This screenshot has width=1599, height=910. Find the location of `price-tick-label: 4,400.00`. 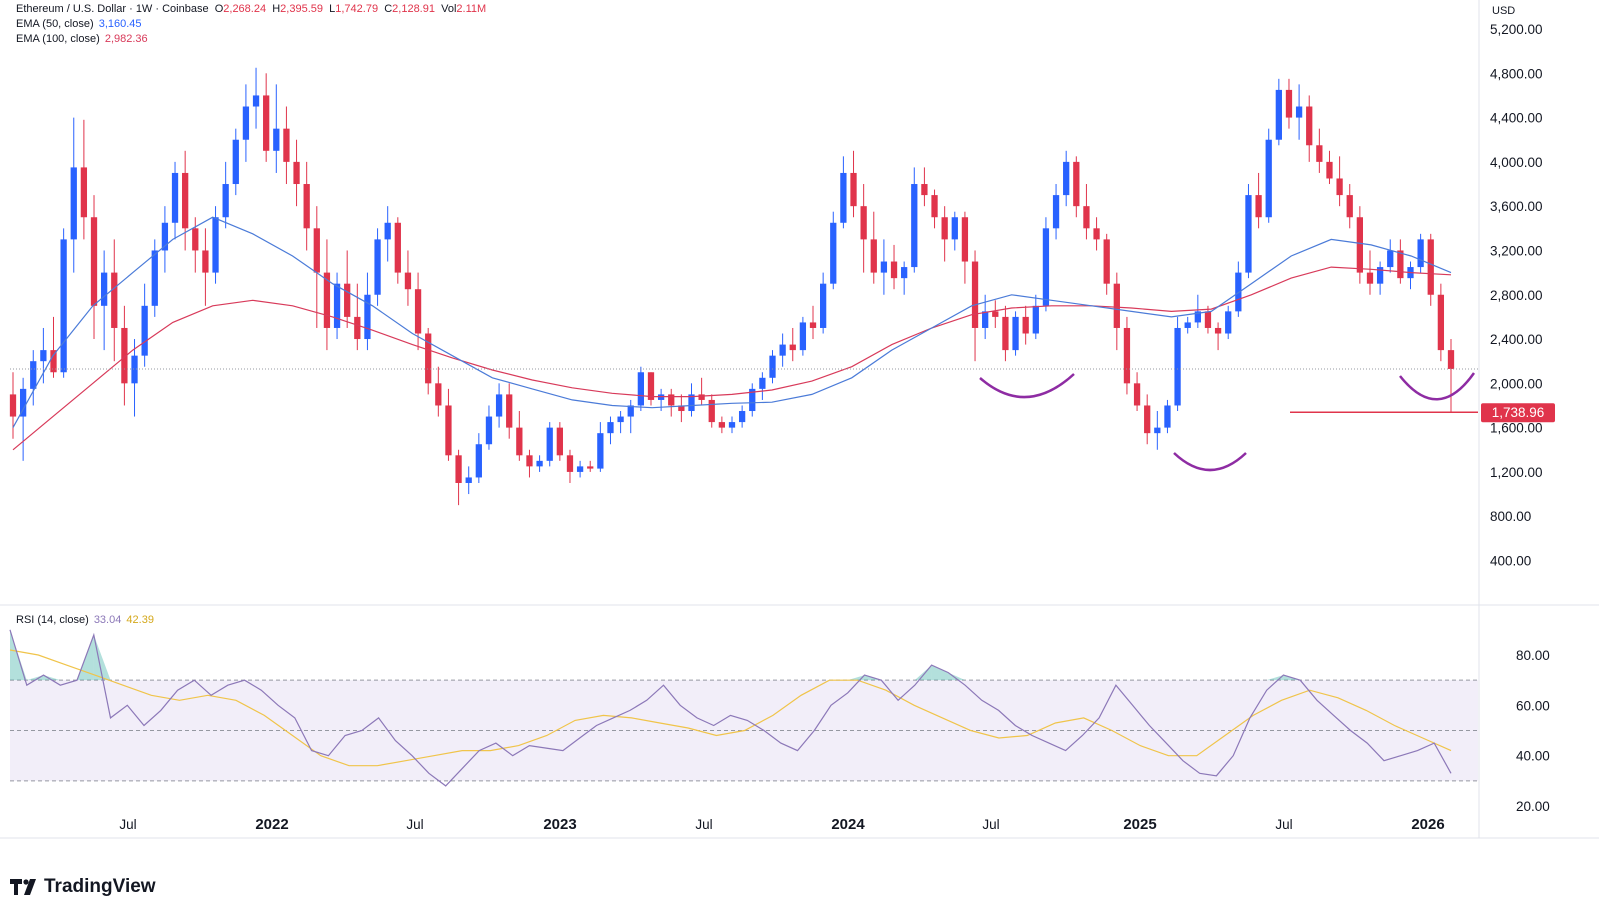

price-tick-label: 4,400.00 is located at coordinates (1516, 118).